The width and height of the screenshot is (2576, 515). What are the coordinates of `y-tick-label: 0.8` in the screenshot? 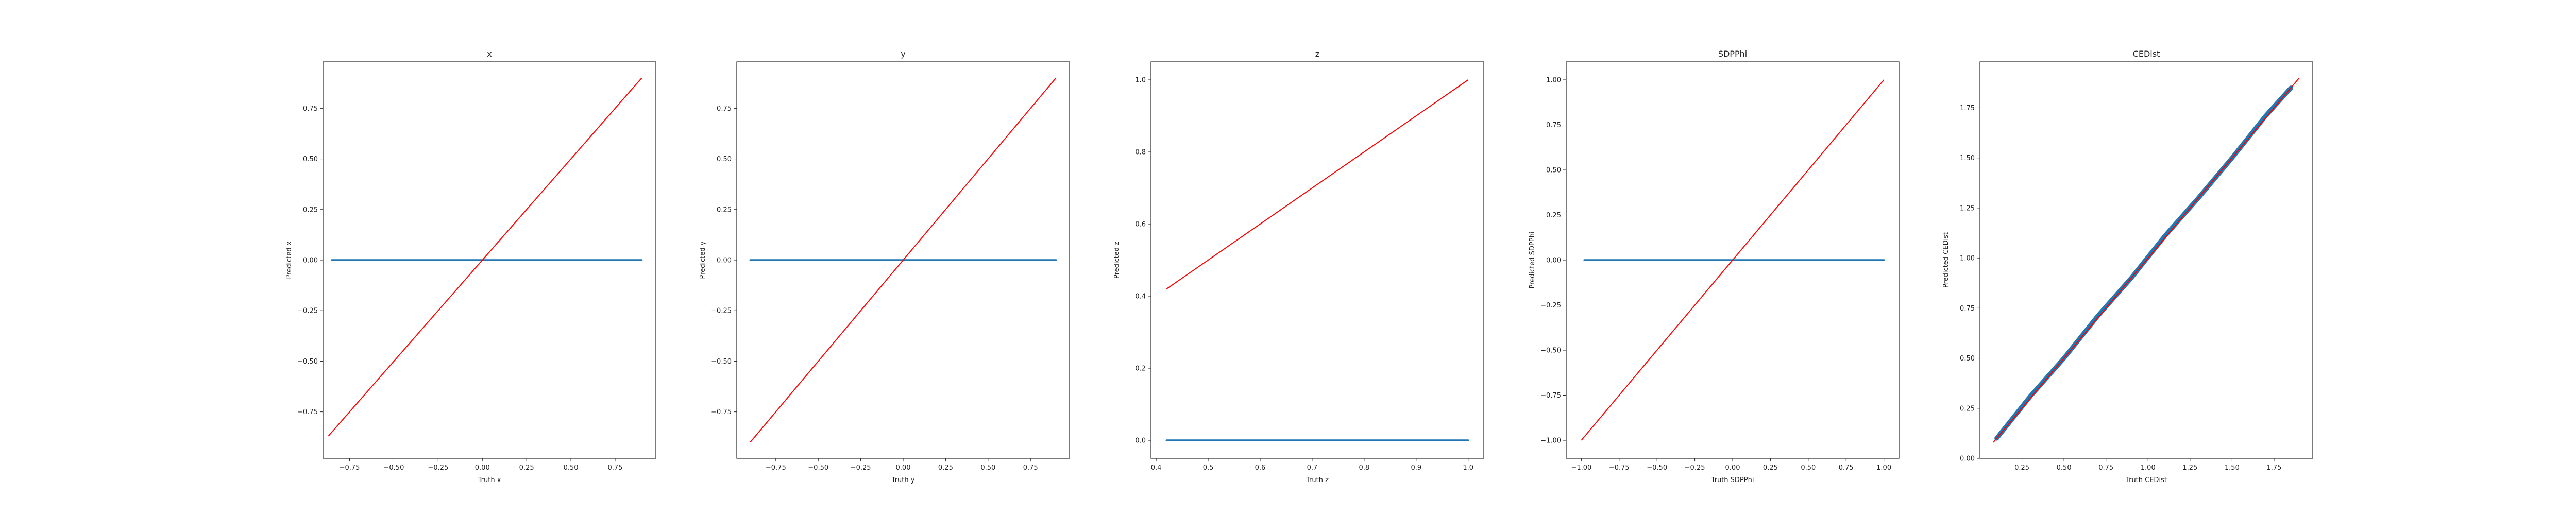 It's located at (1140, 153).